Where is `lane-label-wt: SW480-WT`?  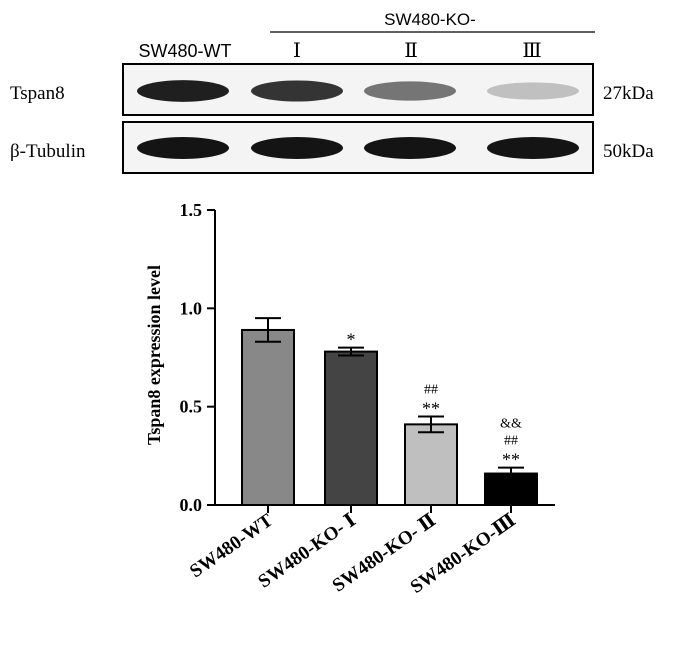 lane-label-wt: SW480-WT is located at coordinates (184, 51).